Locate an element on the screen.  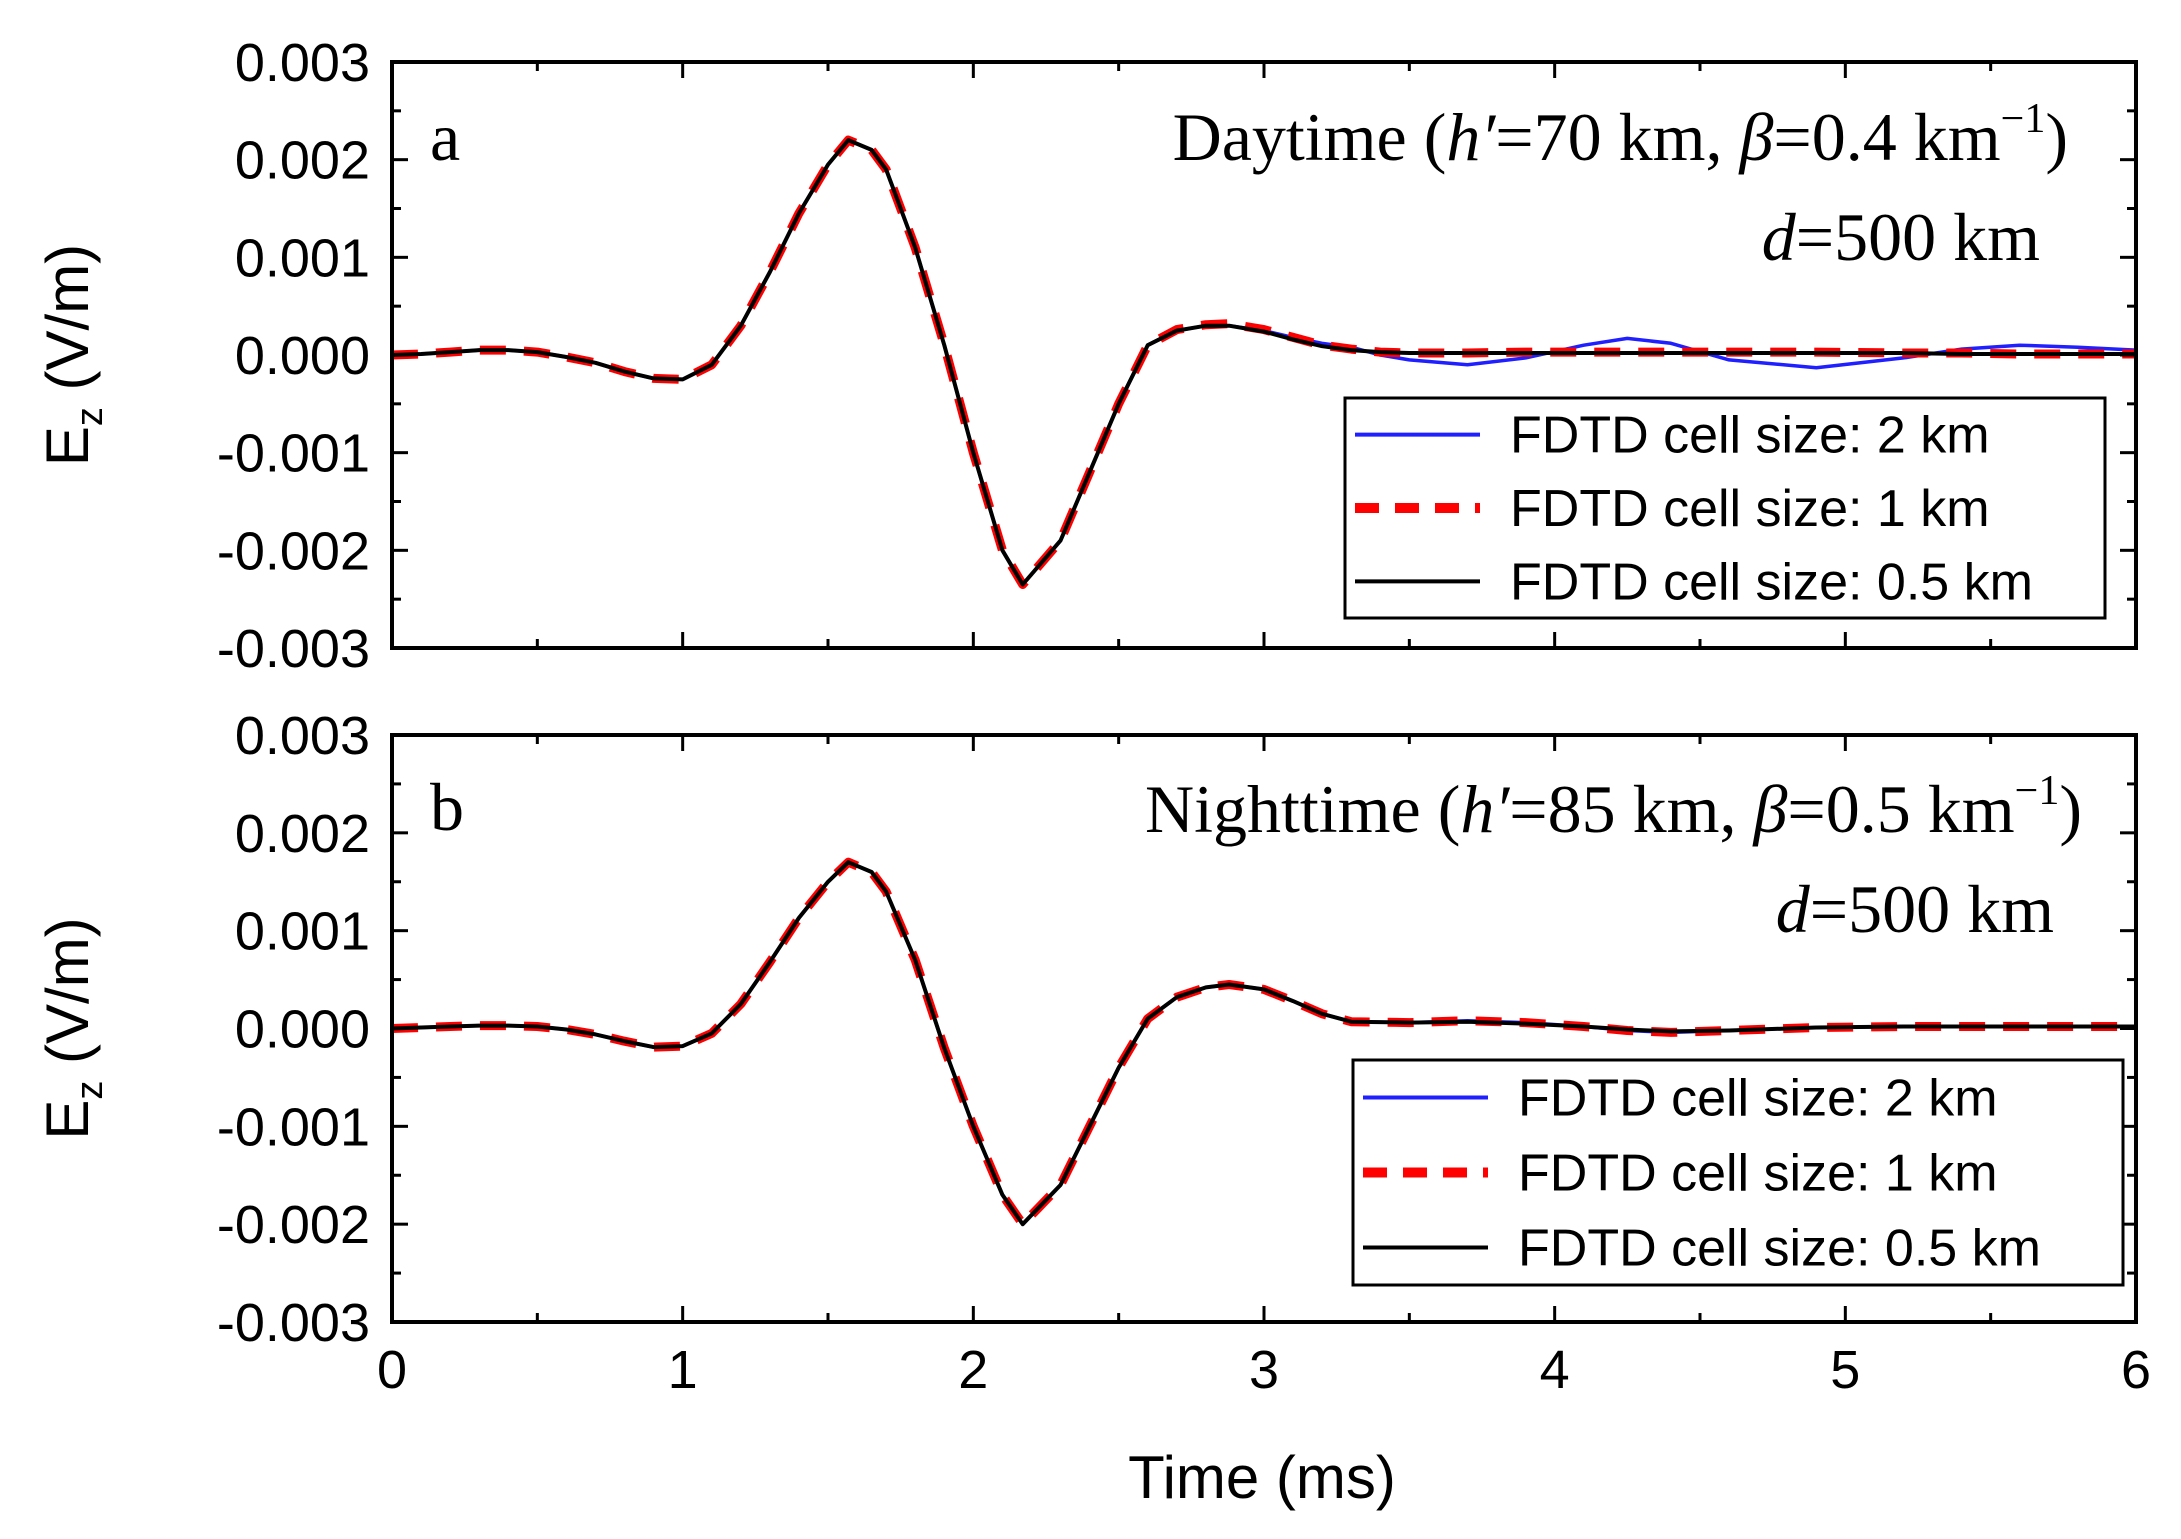
condition-name: Nighttime is located at coordinates (1283, 809).